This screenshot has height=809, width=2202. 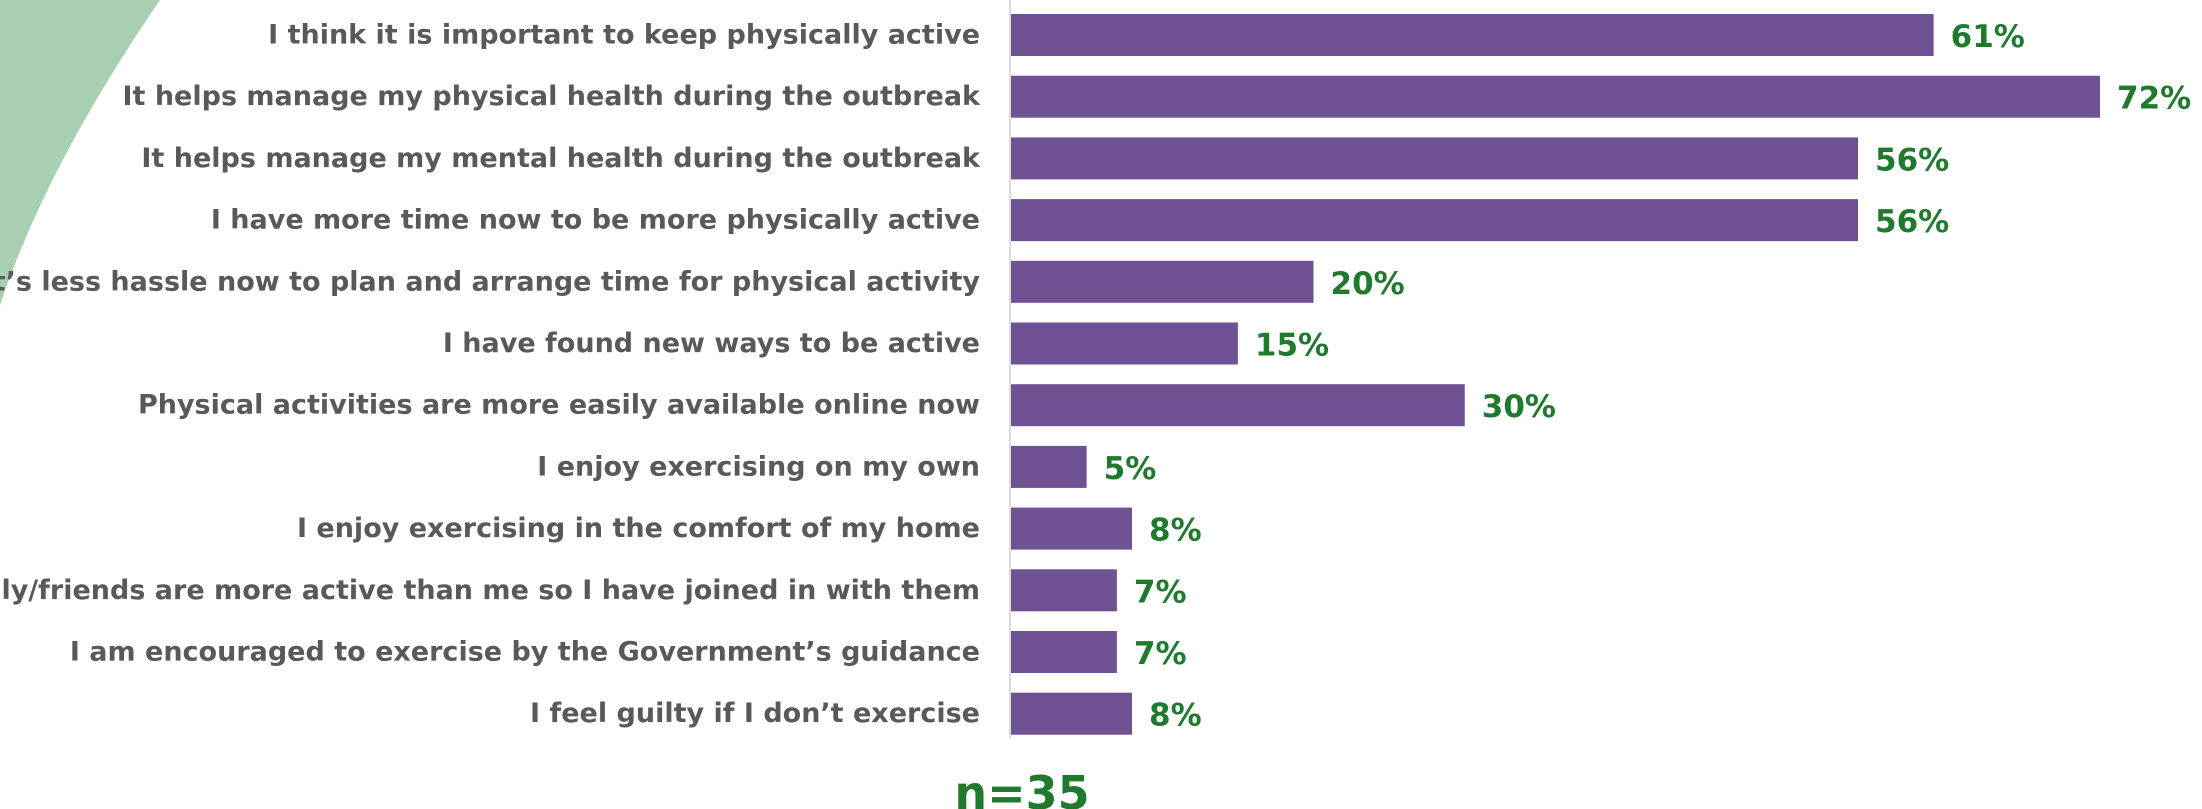 I want to click on data-label: 15%, so click(x=1292, y=346).